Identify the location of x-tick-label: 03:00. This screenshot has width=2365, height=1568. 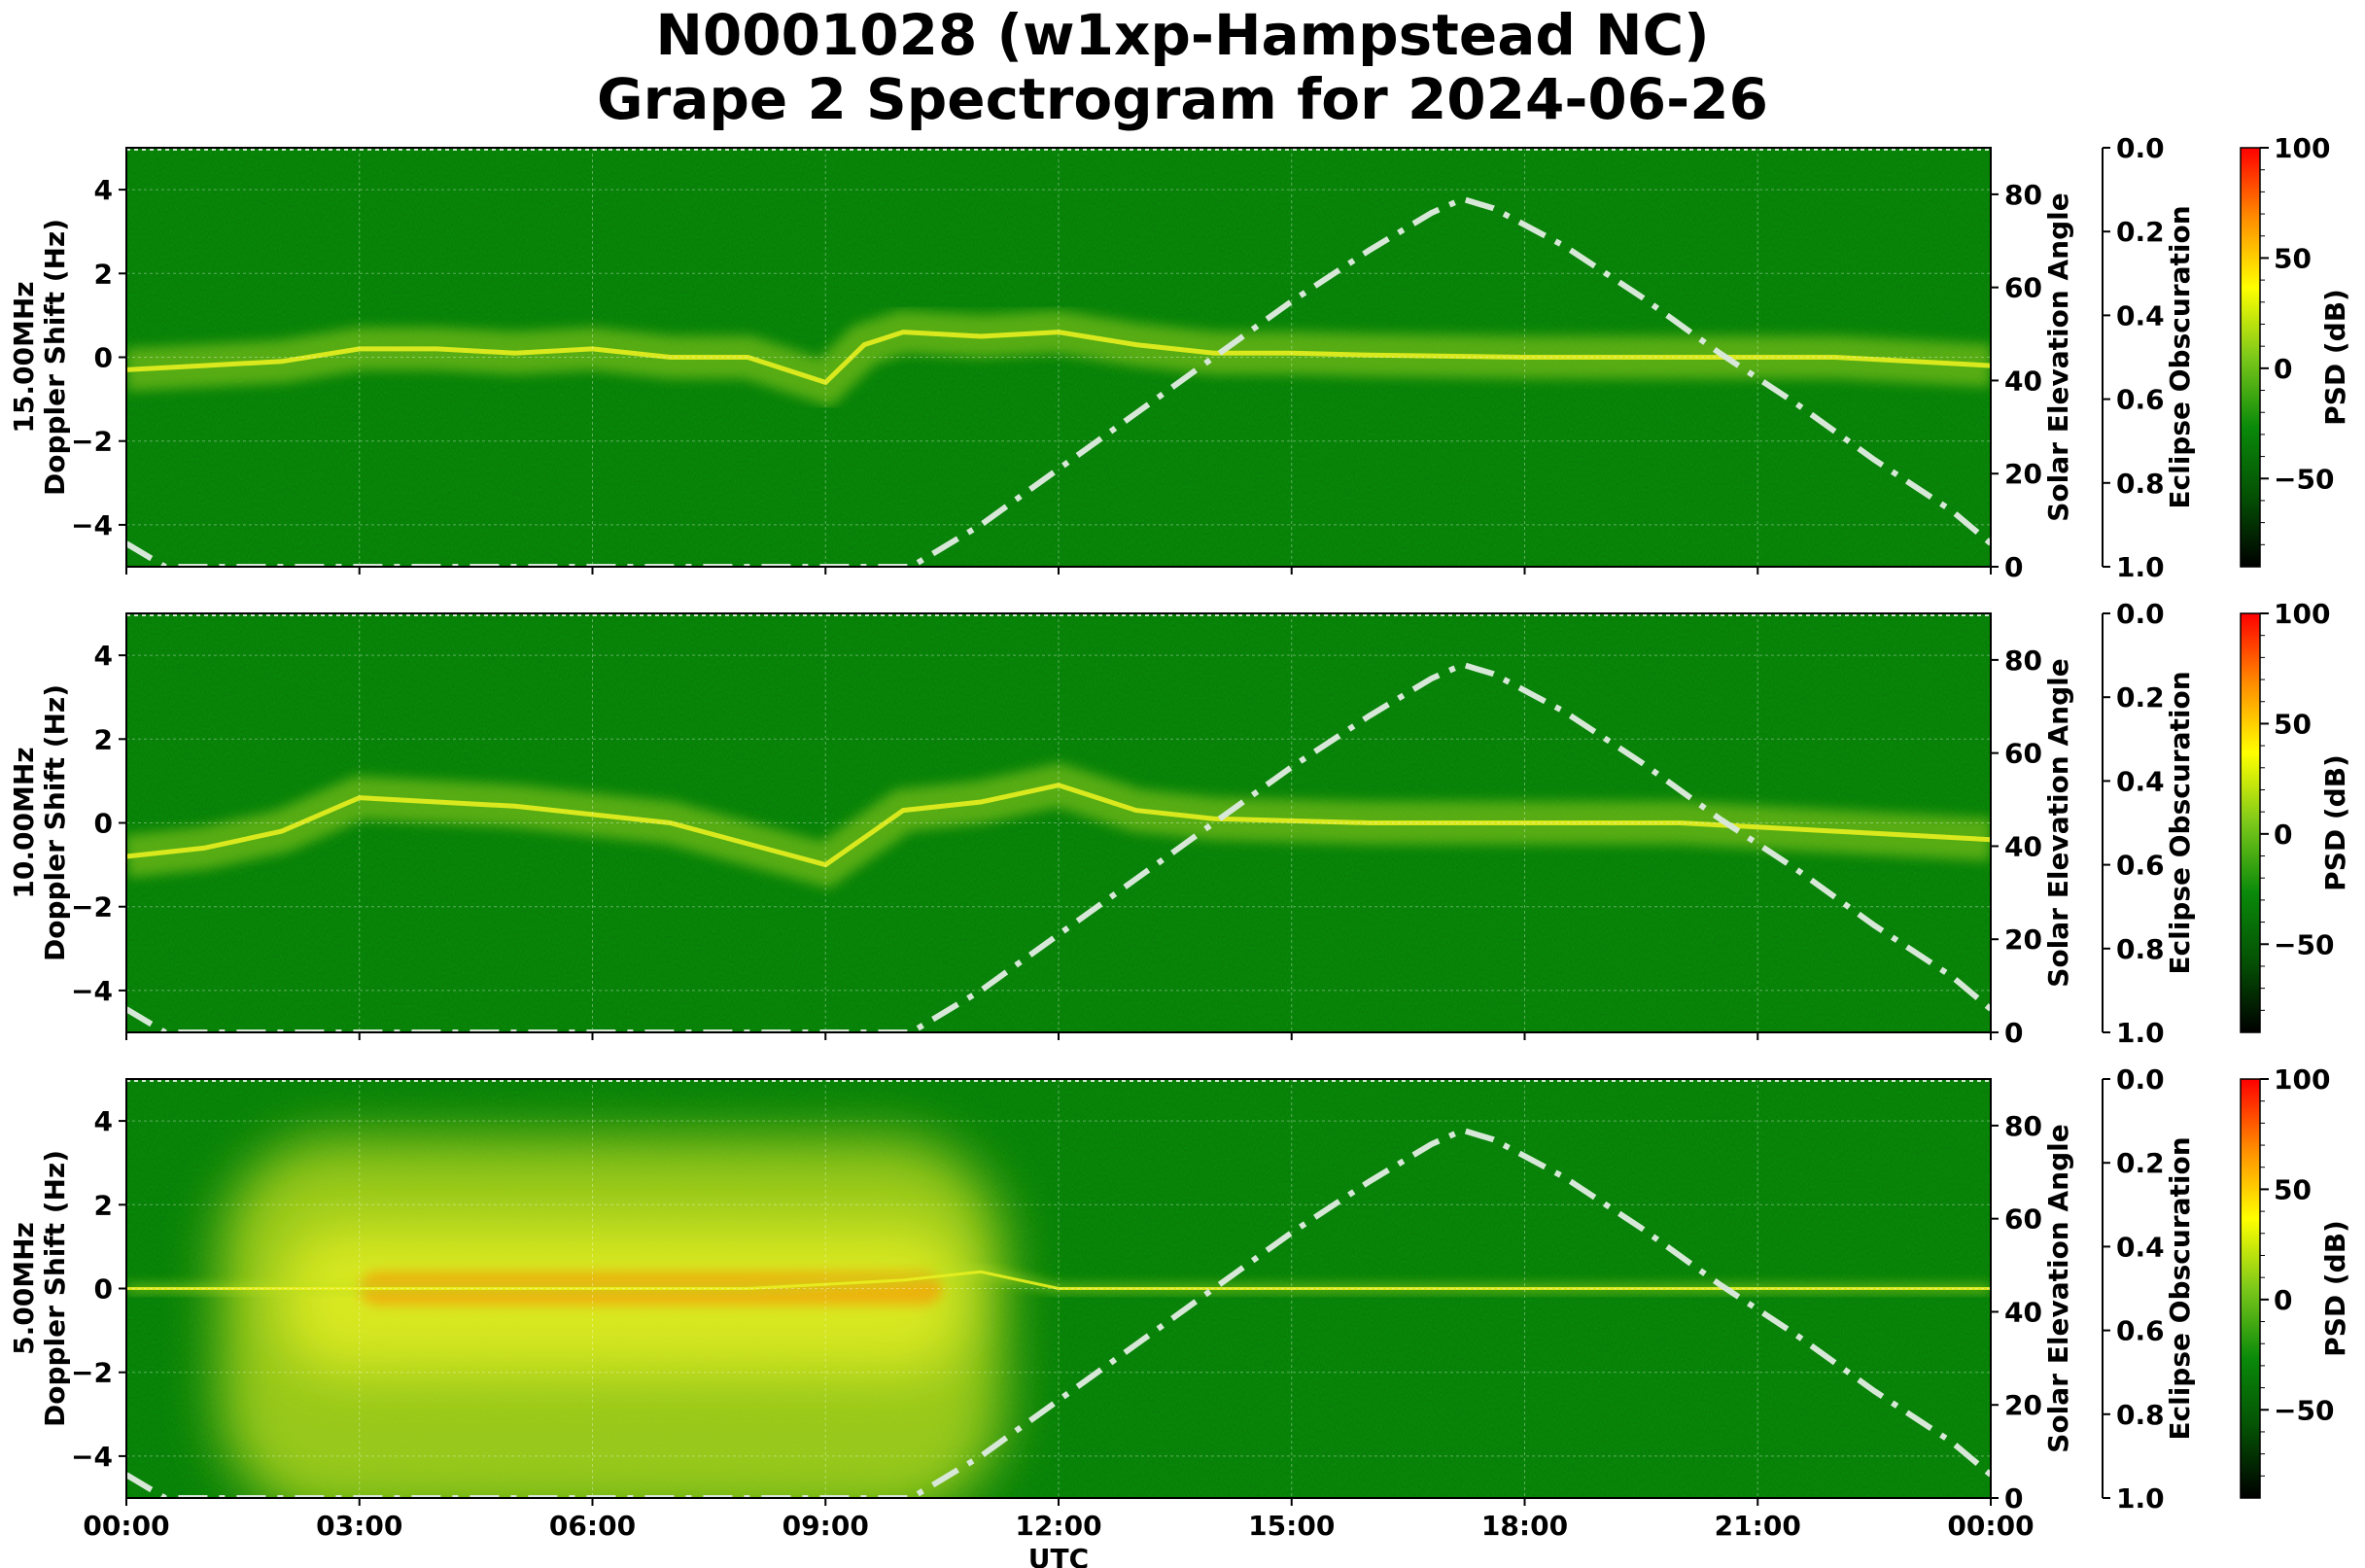
(359, 1526).